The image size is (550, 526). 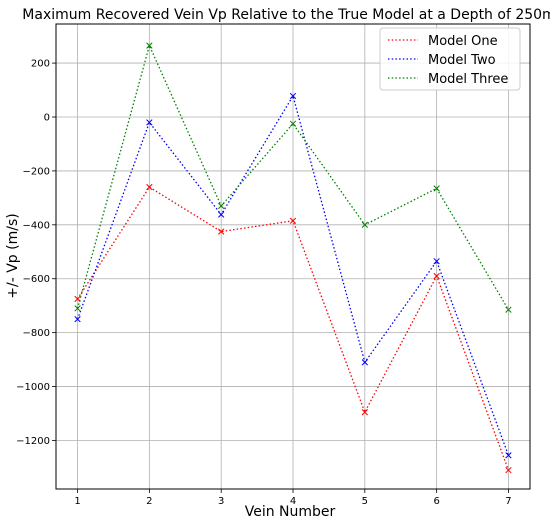 What do you see at coordinates (436, 501) in the screenshot?
I see `x-tick-label: 6` at bounding box center [436, 501].